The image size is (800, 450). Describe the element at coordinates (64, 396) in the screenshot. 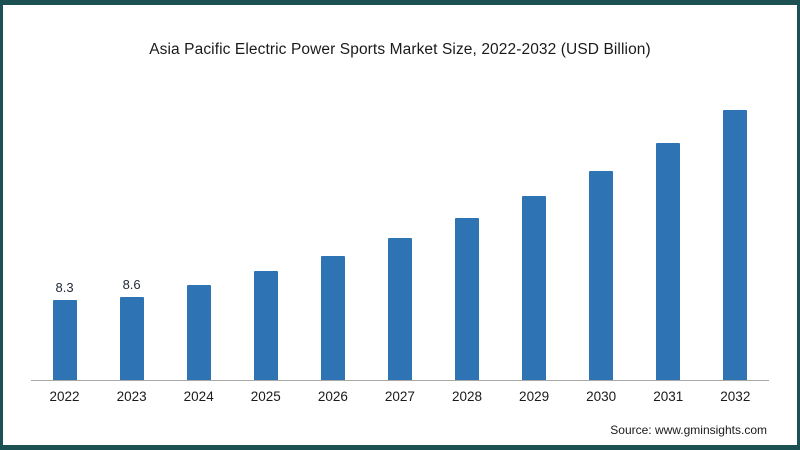

I see `x-axis-label-2022: 2022` at that location.